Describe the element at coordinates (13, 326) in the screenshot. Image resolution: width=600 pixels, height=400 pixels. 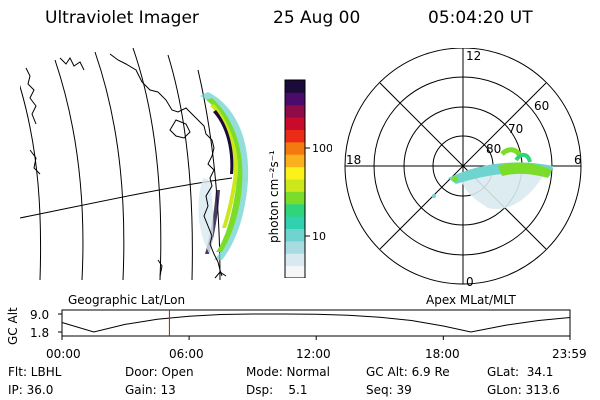
I see `orbit-ylabel: GC Alt` at that location.